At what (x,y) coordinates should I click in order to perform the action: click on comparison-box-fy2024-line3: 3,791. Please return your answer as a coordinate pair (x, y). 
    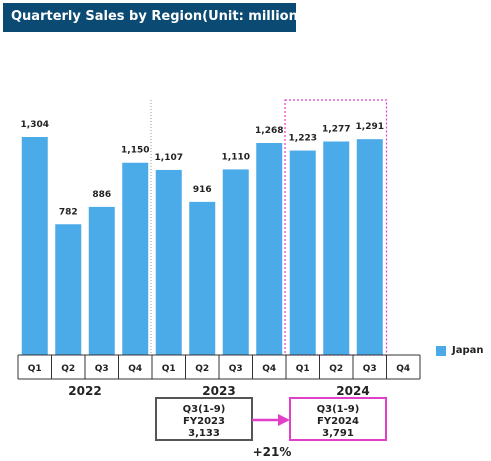
    Looking at the image, I should click on (338, 433).